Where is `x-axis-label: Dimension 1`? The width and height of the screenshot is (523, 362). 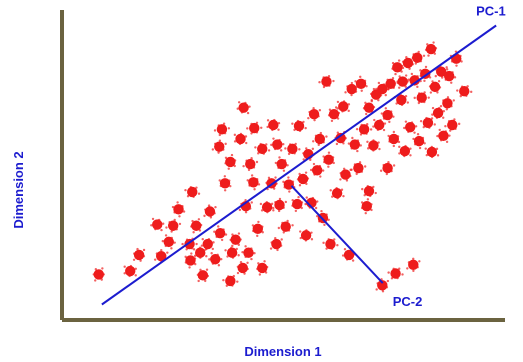 x-axis-label: Dimension 1 is located at coordinates (282, 351).